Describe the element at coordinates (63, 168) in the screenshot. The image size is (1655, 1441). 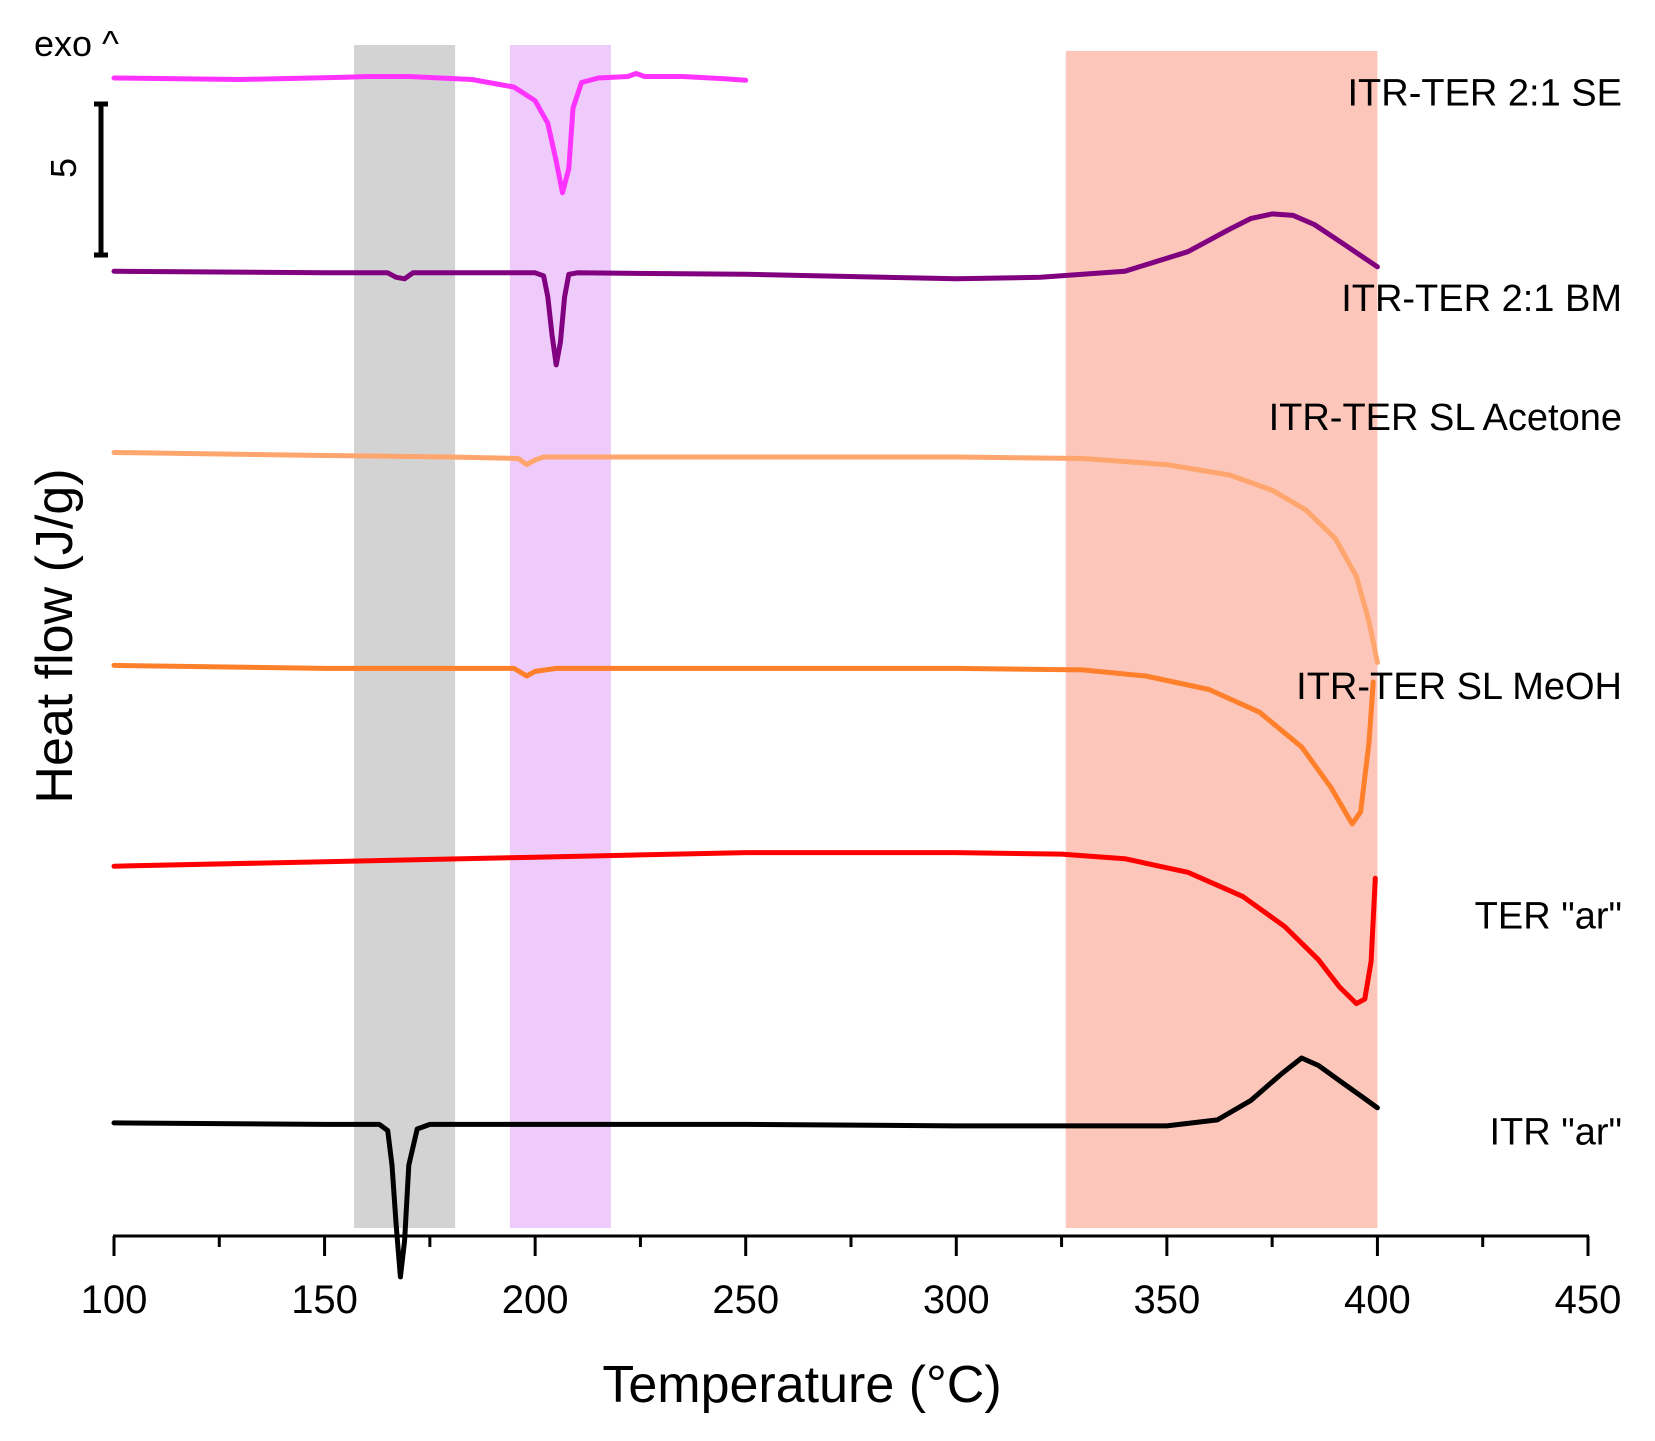
I see `scale-bar-label: 5` at that location.